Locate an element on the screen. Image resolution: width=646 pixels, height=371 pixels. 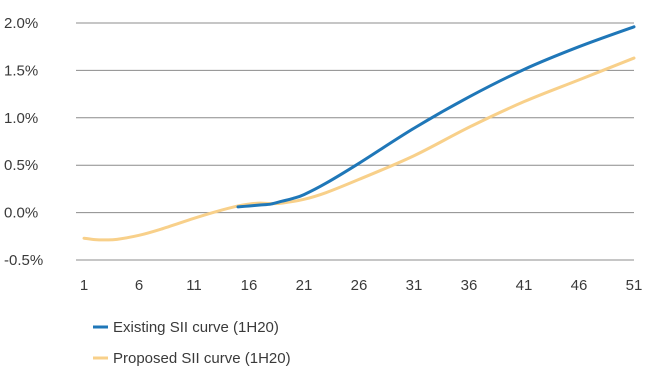
legend-label: Existing SII curve (1H20) is located at coordinates (196, 327).